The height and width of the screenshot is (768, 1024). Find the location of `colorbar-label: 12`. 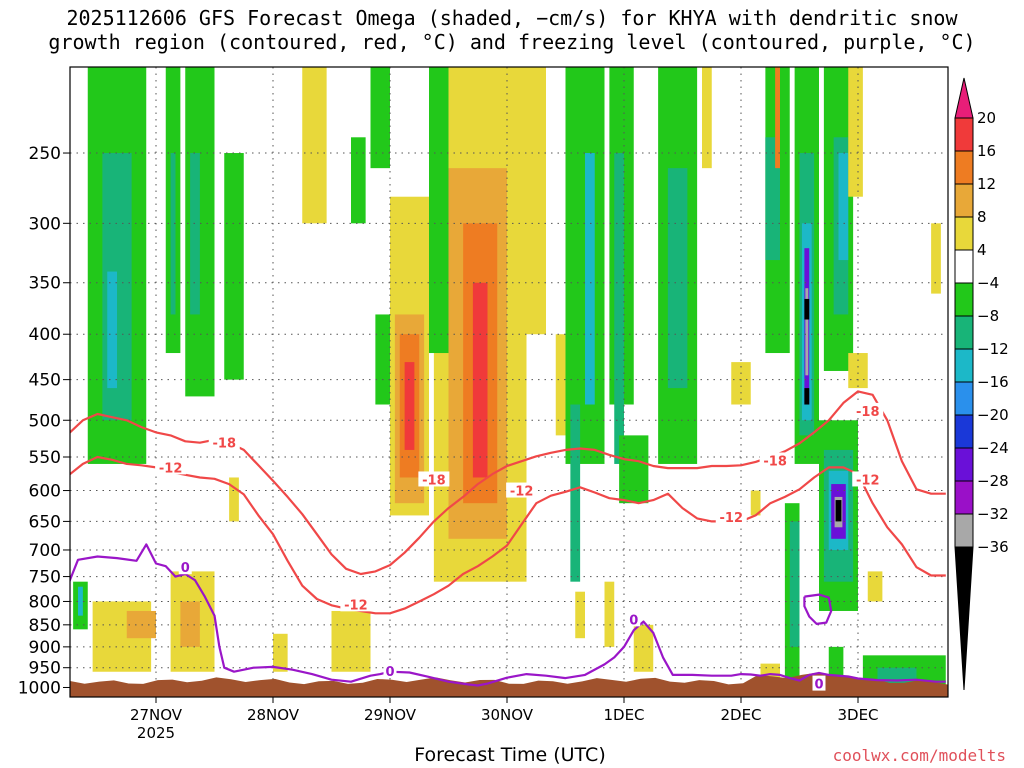

colorbar-label: 12 is located at coordinates (986, 184).